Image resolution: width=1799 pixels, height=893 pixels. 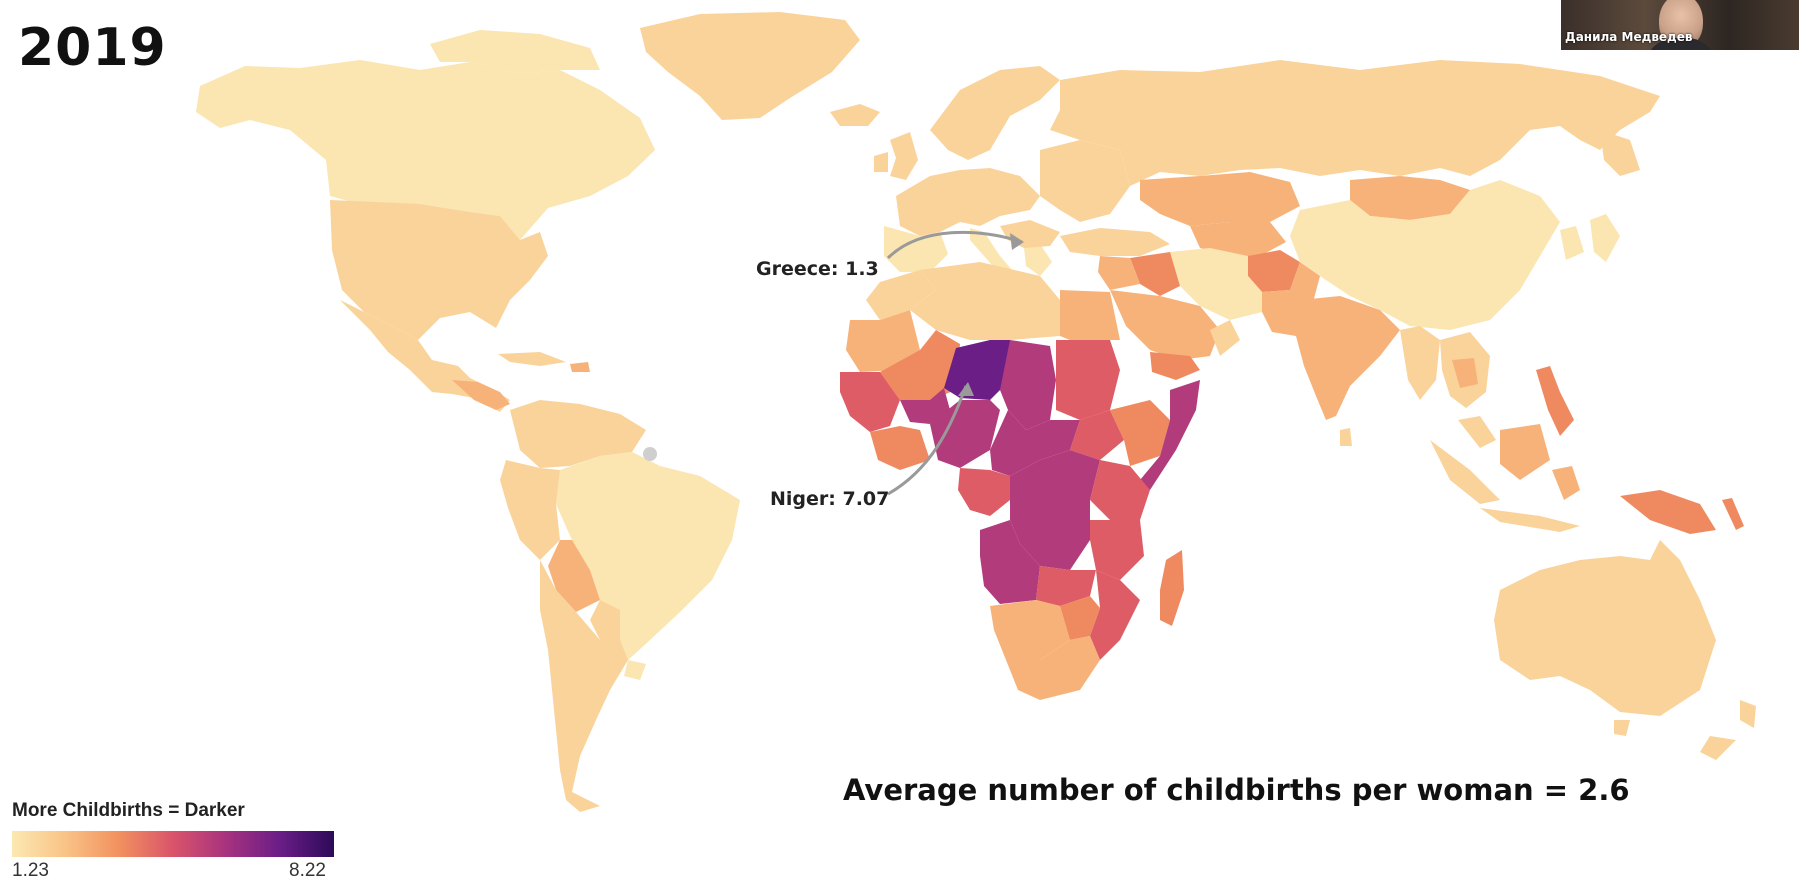 What do you see at coordinates (870, 402) in the screenshot?
I see `region-senegal-guinea` at bounding box center [870, 402].